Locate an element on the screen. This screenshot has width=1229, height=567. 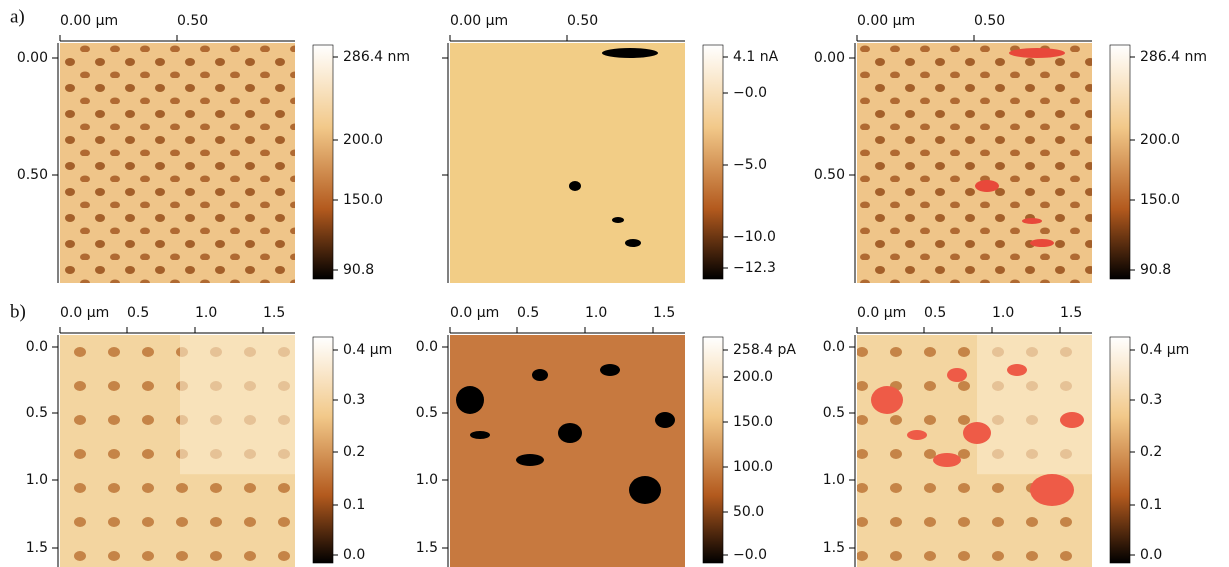
colorbar-label: −0.0 is located at coordinates (750, 93).